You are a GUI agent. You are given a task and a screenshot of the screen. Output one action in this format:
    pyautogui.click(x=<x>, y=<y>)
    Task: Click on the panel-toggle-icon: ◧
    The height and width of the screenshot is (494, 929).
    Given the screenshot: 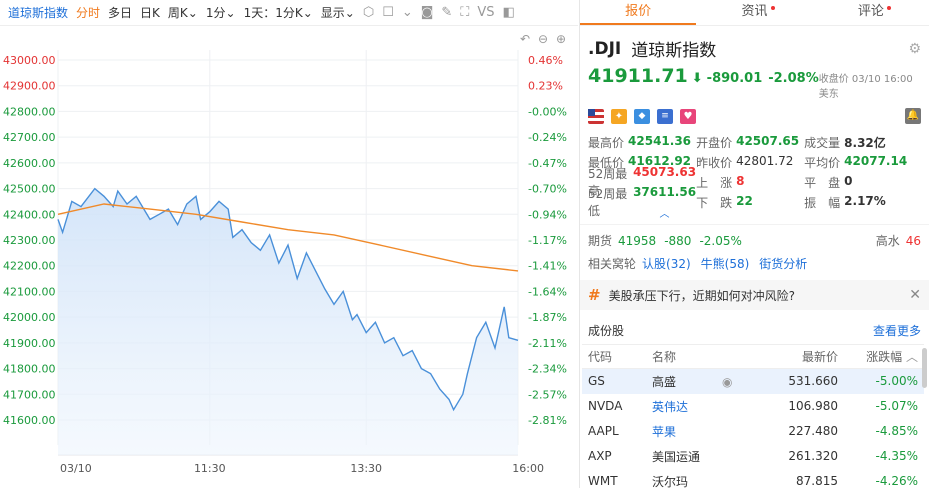 What is the action you would take?
    pyautogui.click(x=508, y=12)
    